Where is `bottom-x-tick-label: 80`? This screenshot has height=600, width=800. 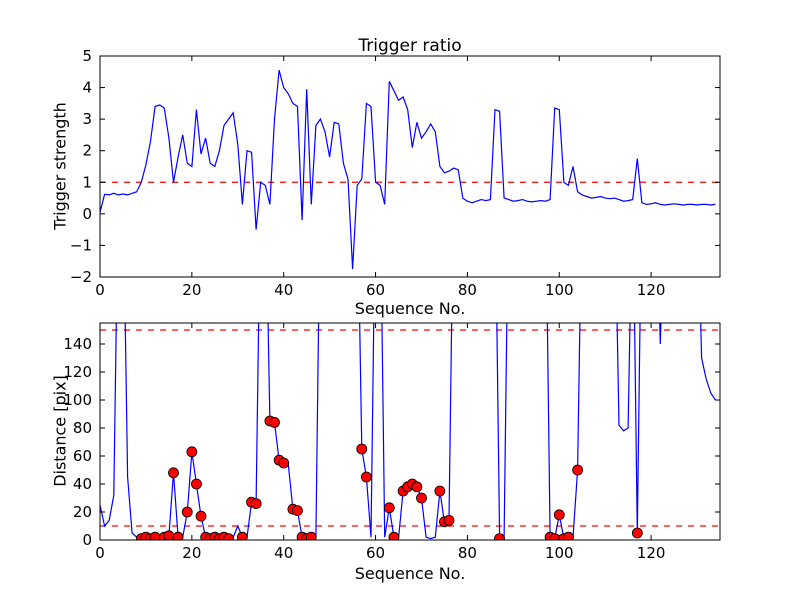
bottom-x-tick-label: 80 is located at coordinates (467, 553).